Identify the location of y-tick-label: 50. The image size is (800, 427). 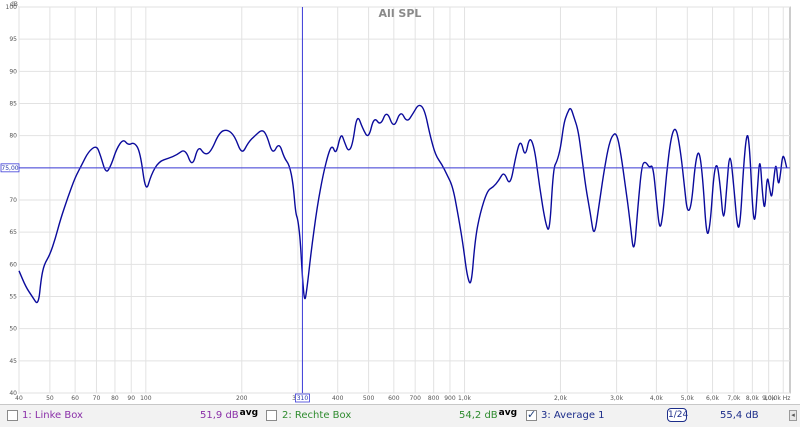
(13, 329).